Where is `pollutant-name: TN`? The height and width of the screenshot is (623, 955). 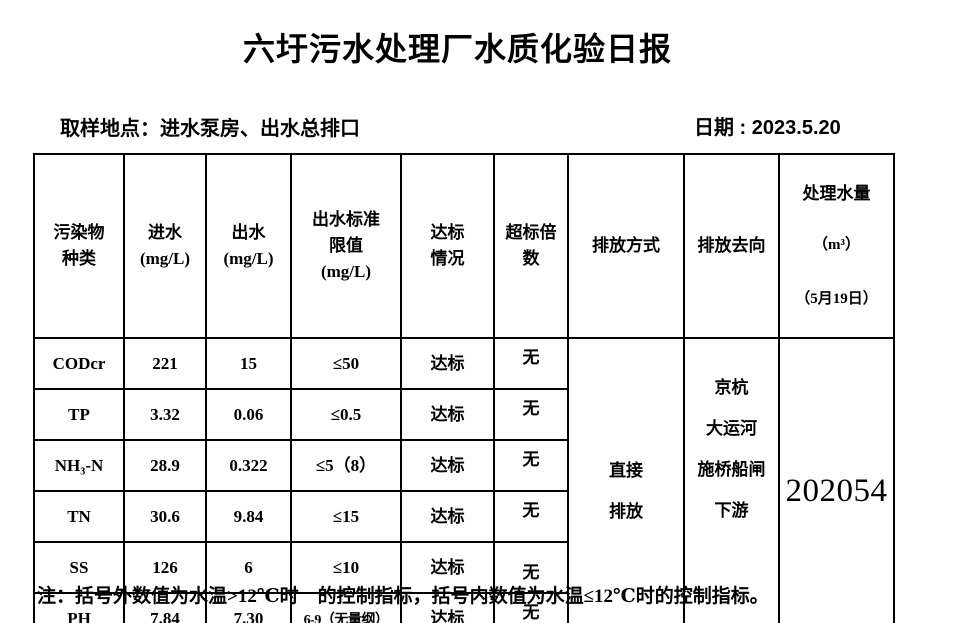
pollutant-name: TN is located at coordinates (79, 517).